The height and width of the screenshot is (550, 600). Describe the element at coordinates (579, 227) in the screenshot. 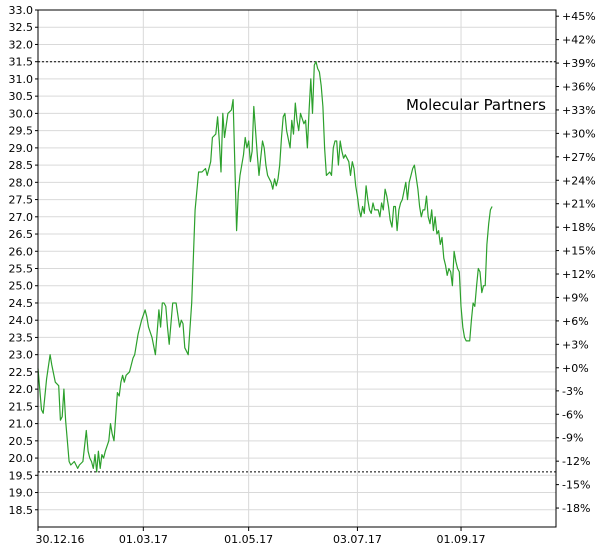

I see `y-tick-label-right: +18%` at that location.